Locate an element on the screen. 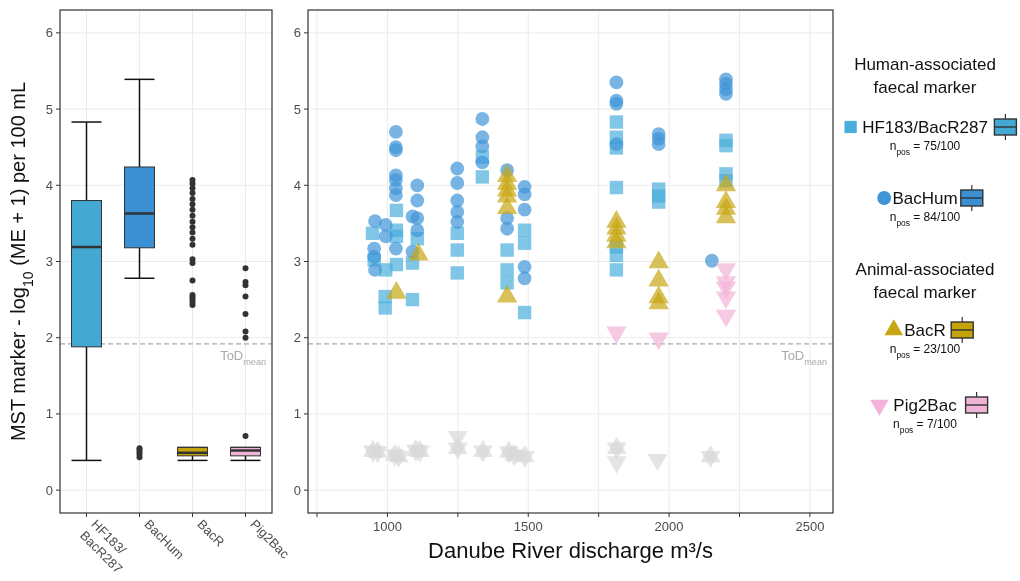 This screenshot has height=581, width=1020. legend-label: HF183/BacR287 is located at coordinates (925, 127).